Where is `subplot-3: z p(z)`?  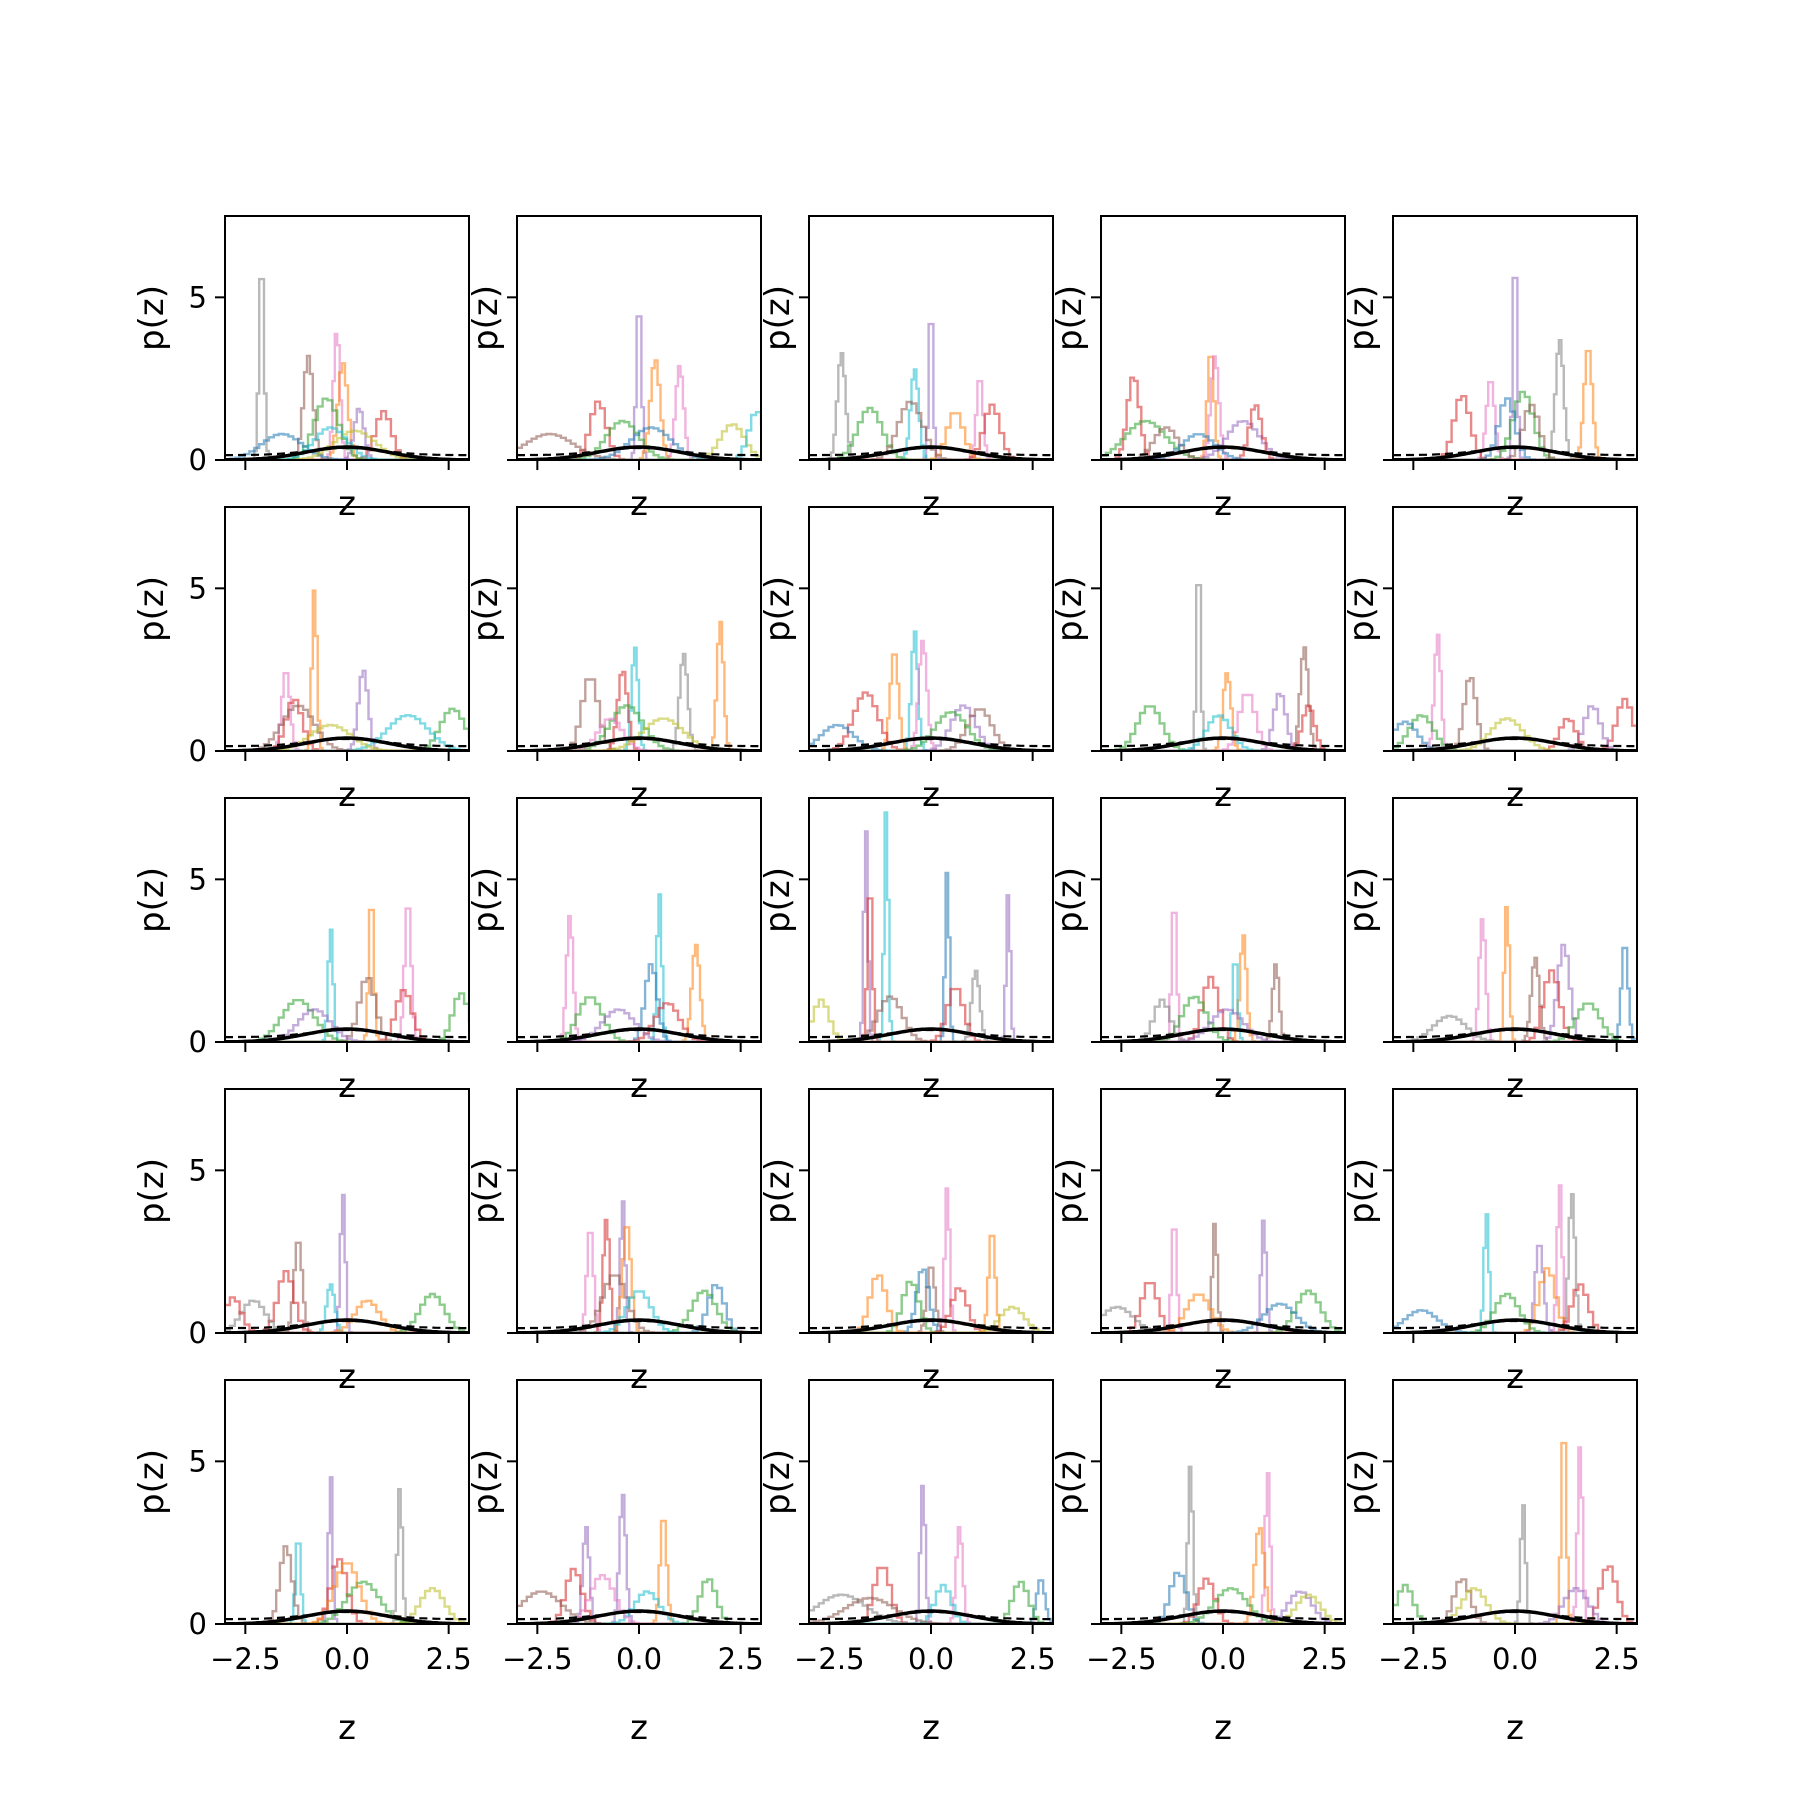
subplot-3: z p(z) is located at coordinates (906, 369).